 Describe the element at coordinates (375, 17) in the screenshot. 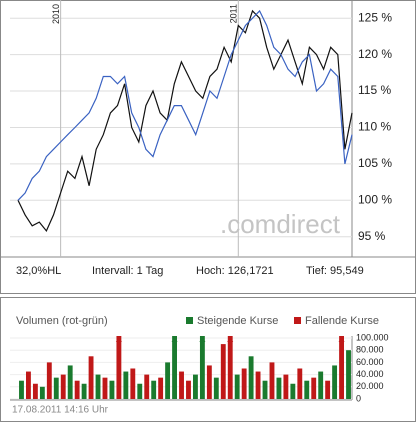

I see `y-tick-label: 125 %` at that location.